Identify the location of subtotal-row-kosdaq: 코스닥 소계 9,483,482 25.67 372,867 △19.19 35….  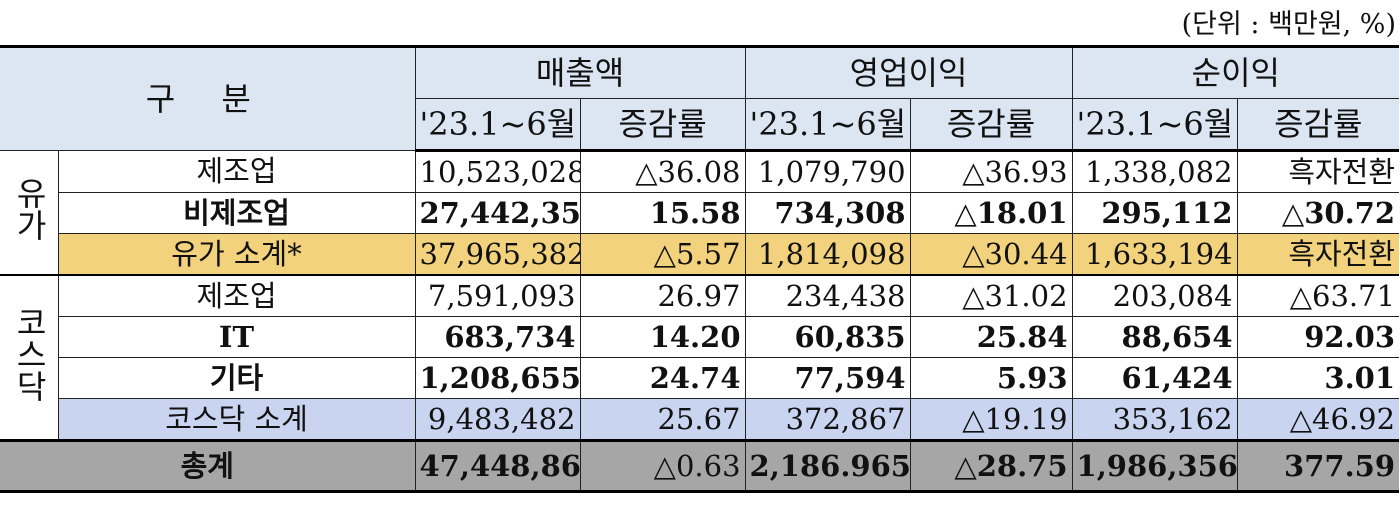
(700, 419).